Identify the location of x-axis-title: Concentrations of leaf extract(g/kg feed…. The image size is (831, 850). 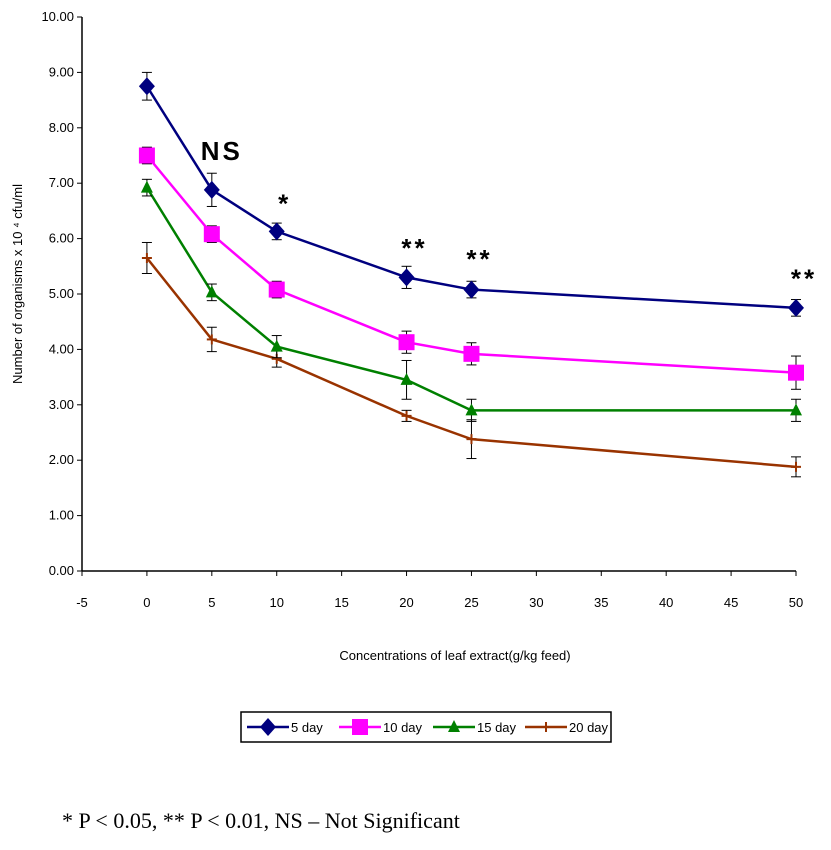
(454, 655).